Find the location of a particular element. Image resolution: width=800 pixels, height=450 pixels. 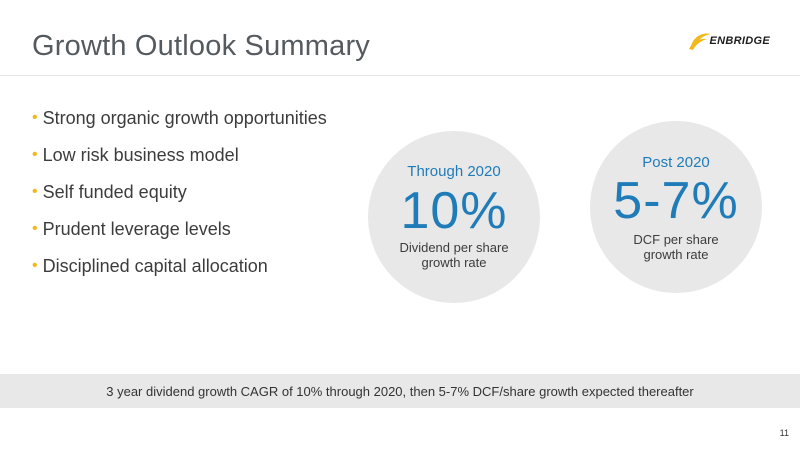

callout-period: Post 2020 is located at coordinates (676, 162).